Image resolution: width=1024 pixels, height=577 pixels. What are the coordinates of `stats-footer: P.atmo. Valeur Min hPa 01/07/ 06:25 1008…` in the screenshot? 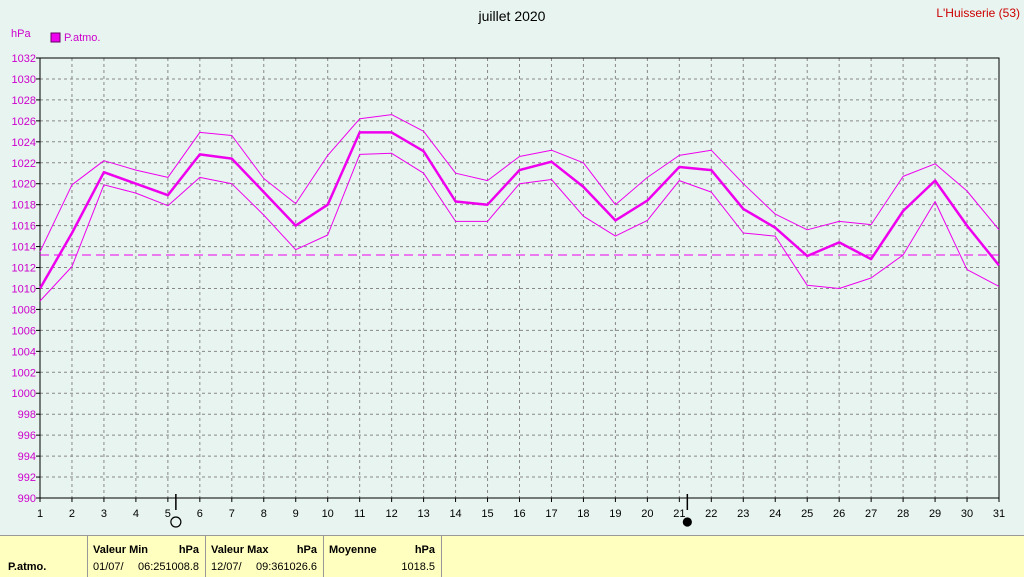 It's located at (512, 556).